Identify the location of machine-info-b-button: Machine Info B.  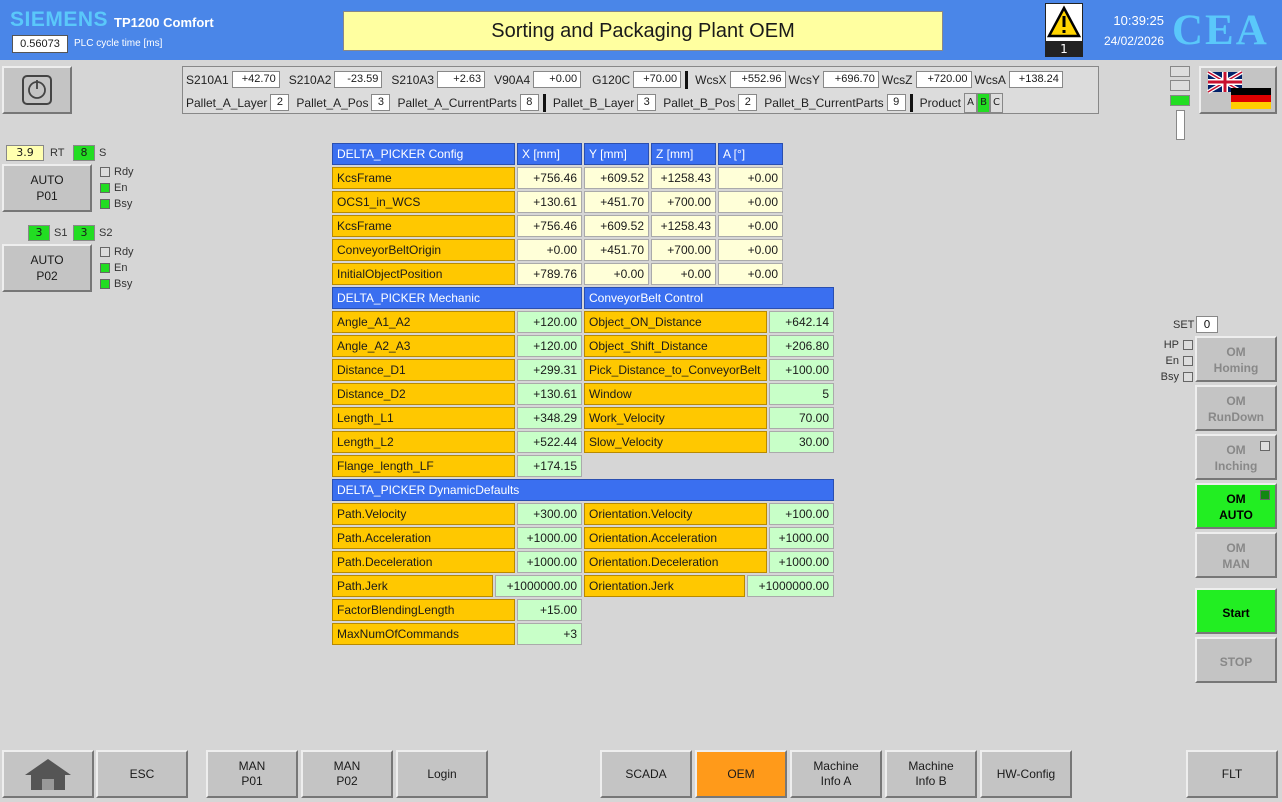
(931, 774).